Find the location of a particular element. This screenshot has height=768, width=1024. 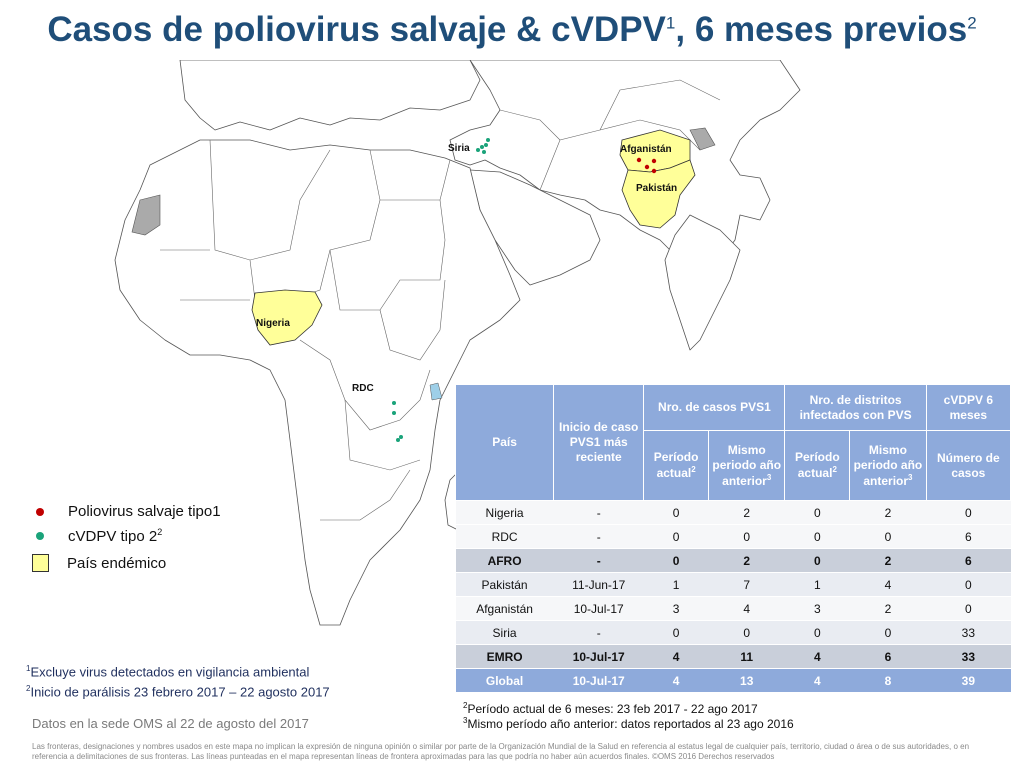

label-siria: Siria is located at coordinates (459, 148).